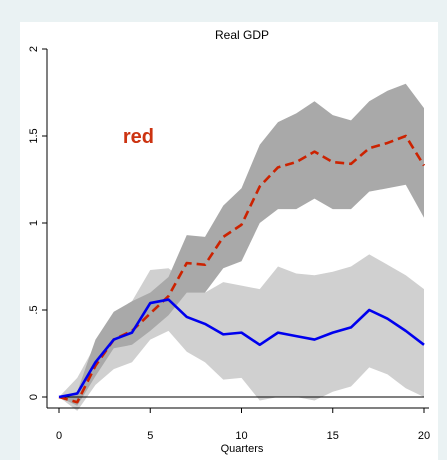 The image size is (447, 460). What do you see at coordinates (333, 436) in the screenshot?
I see `x-tick-label: 15` at bounding box center [333, 436].